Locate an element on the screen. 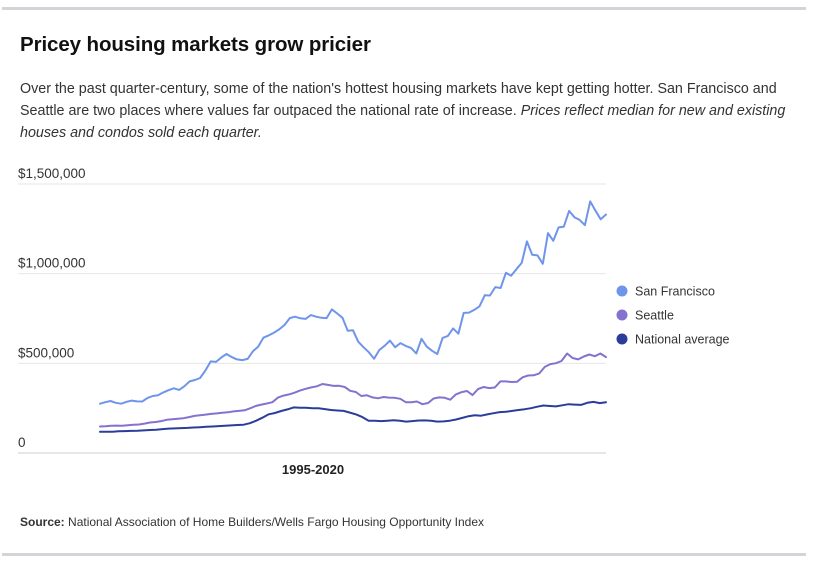  legend-label: National average is located at coordinates (682, 340).